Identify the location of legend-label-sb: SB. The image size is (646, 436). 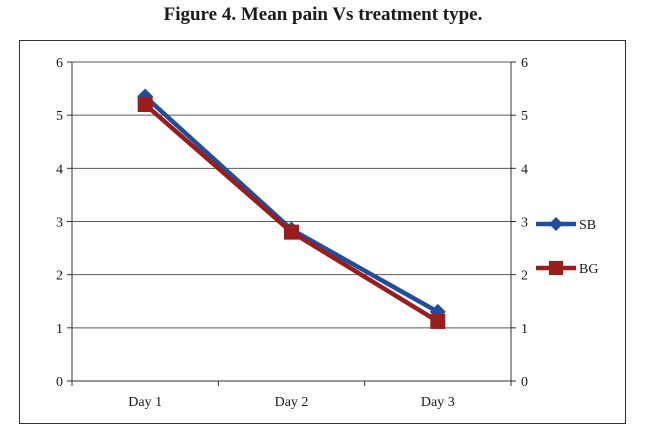
(587, 225).